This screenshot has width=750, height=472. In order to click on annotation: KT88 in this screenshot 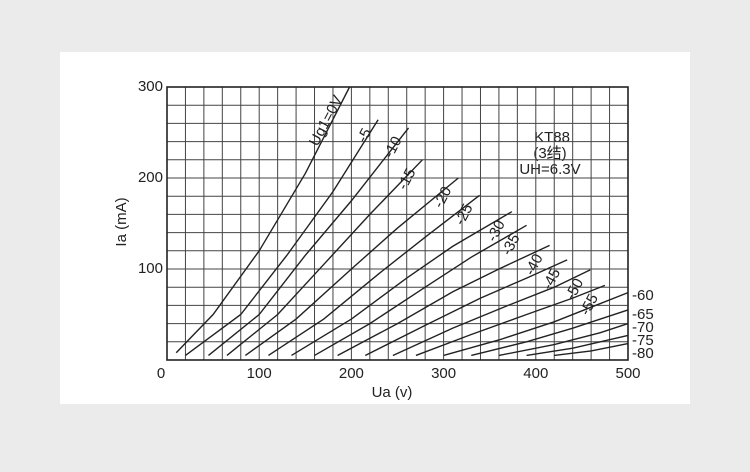, I will do `click(552, 137)`.